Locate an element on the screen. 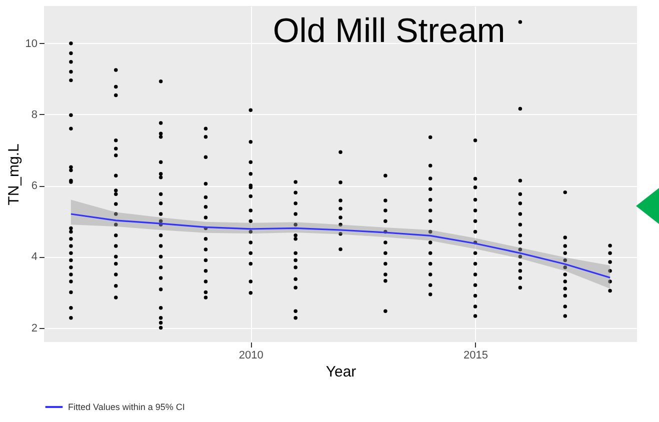 The width and height of the screenshot is (659, 422). legend-label: Fitted Values within a 95% CI is located at coordinates (126, 407).